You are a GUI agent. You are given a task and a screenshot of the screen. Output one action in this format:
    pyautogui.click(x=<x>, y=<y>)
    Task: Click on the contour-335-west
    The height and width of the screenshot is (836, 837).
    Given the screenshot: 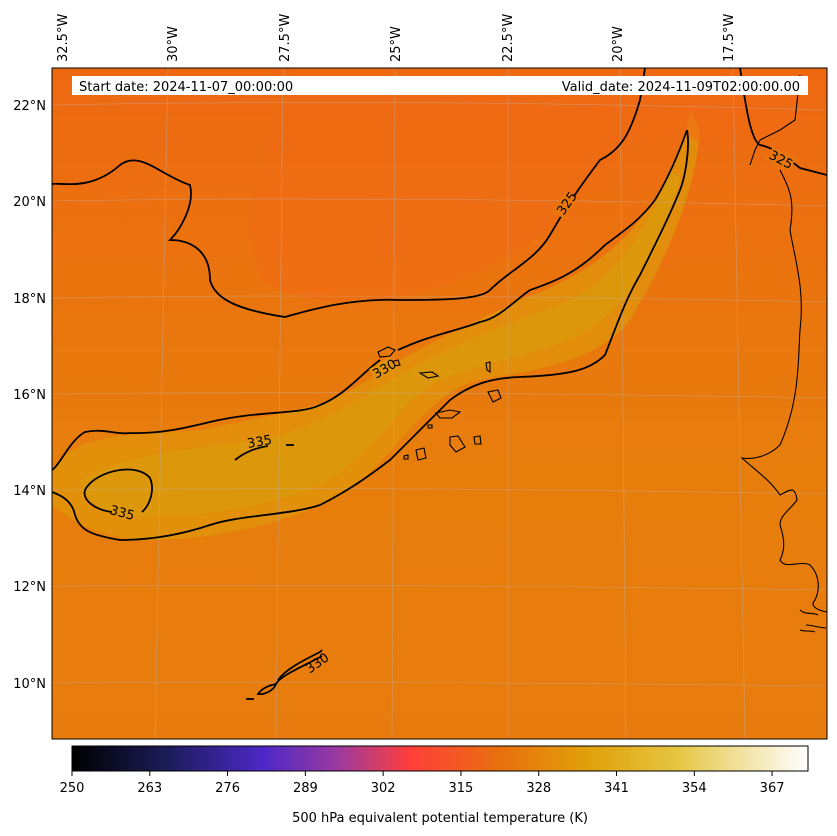 What is the action you would take?
    pyautogui.click(x=118, y=490)
    